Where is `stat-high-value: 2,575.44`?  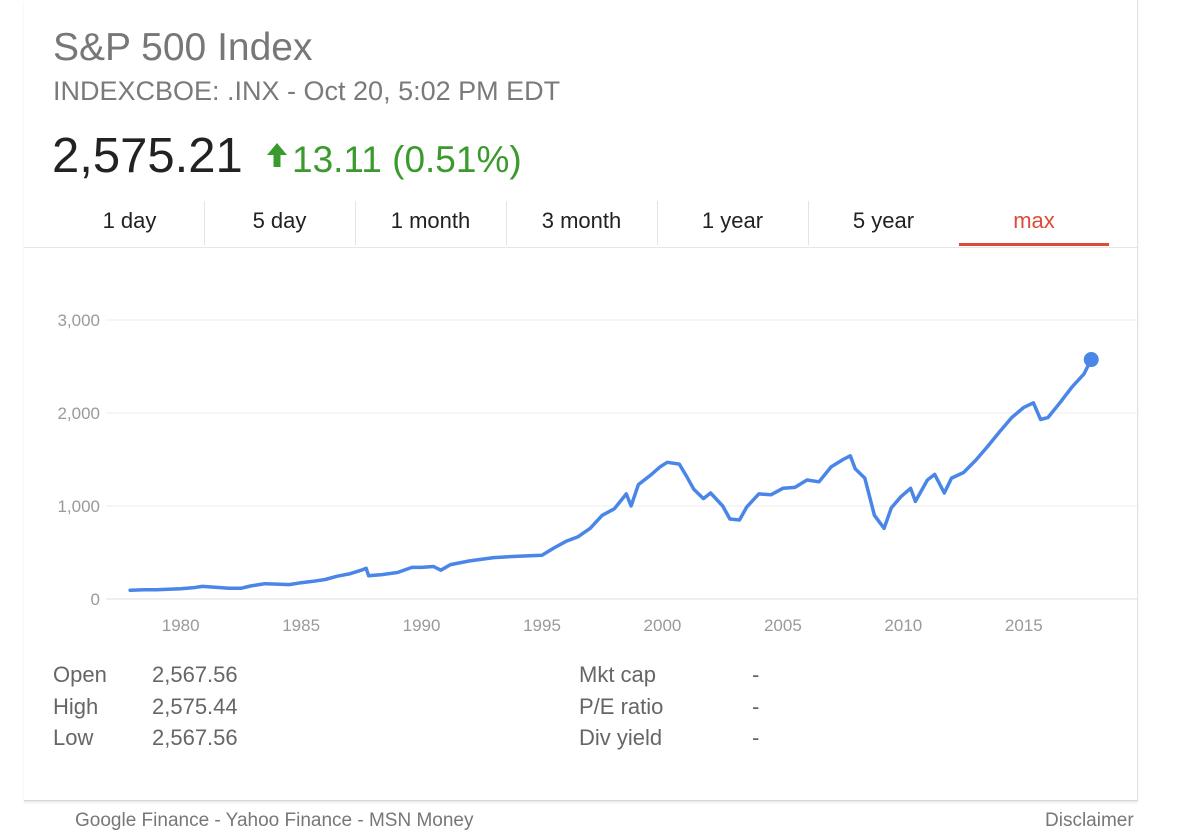 stat-high-value: 2,575.44 is located at coordinates (195, 706).